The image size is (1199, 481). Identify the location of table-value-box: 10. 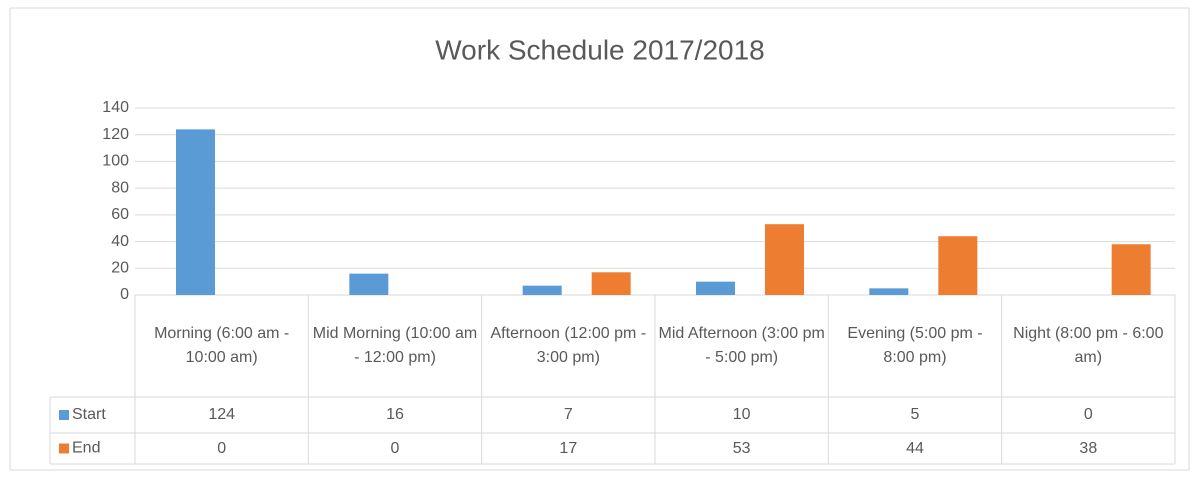
(741, 414).